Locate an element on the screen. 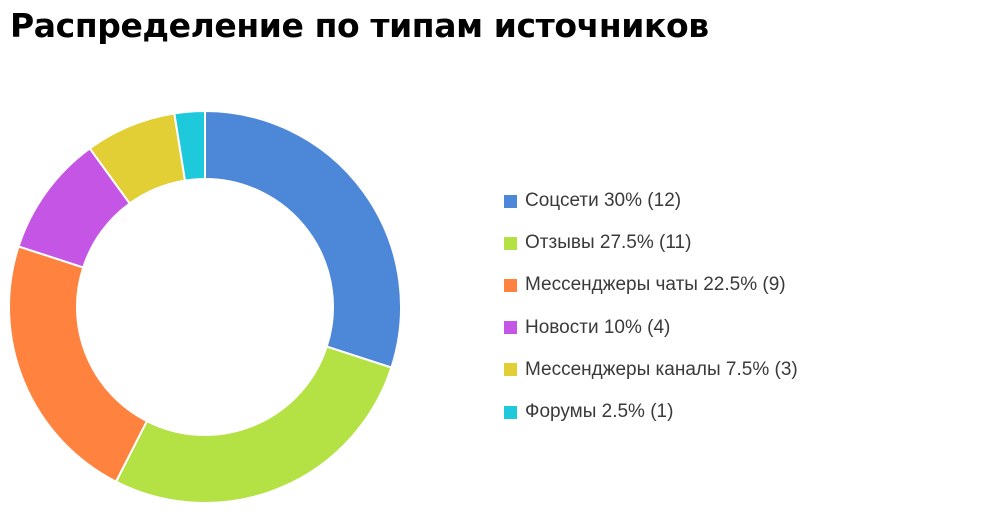  legend-label-forumy: Форумы 2.5% (1) is located at coordinates (599, 412).